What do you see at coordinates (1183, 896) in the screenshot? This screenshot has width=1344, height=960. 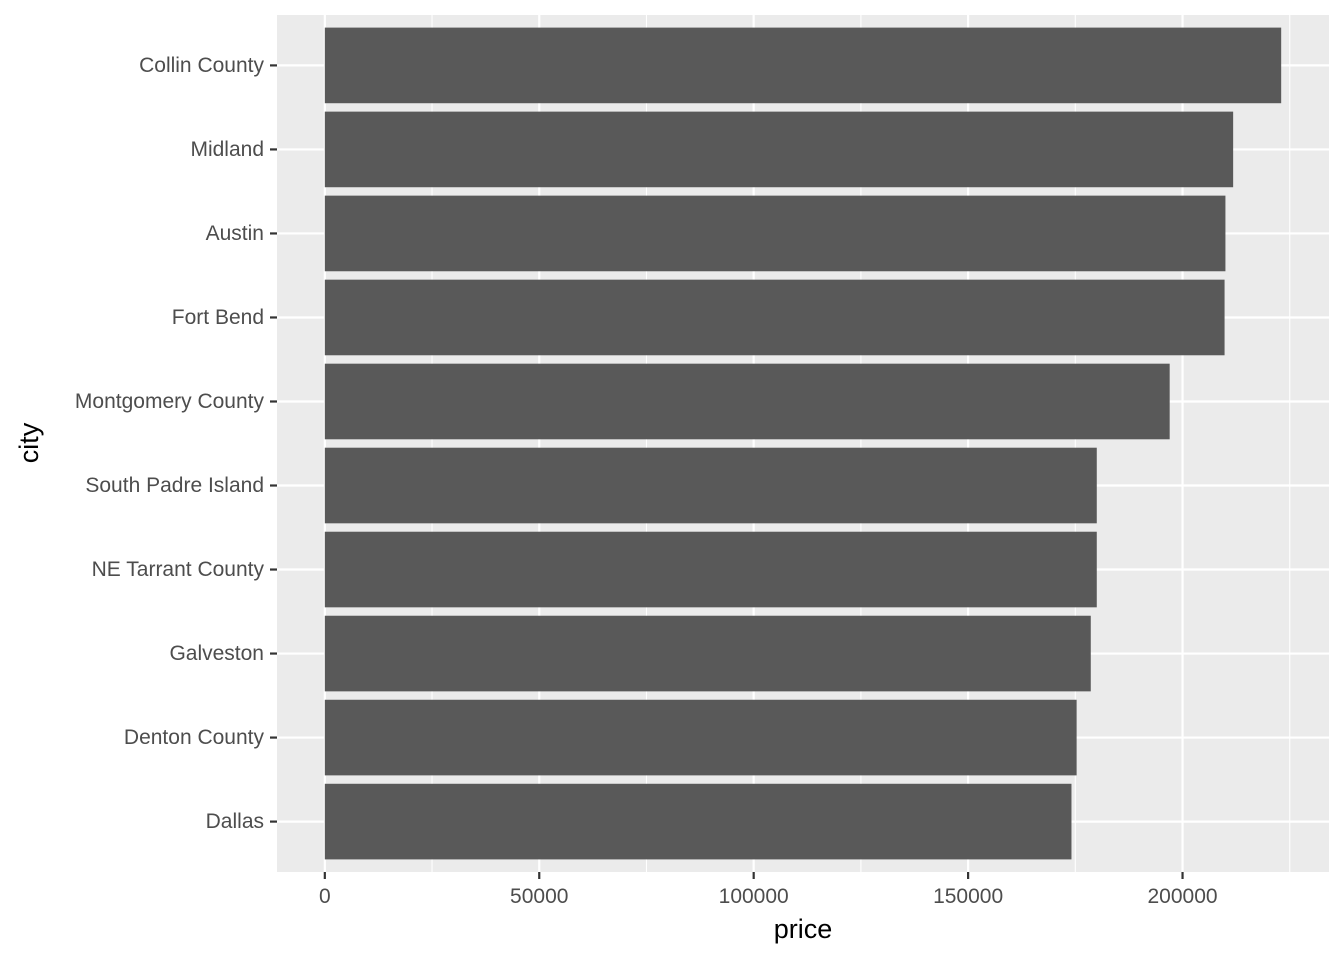 I see `x-tick-label: 200000` at bounding box center [1183, 896].